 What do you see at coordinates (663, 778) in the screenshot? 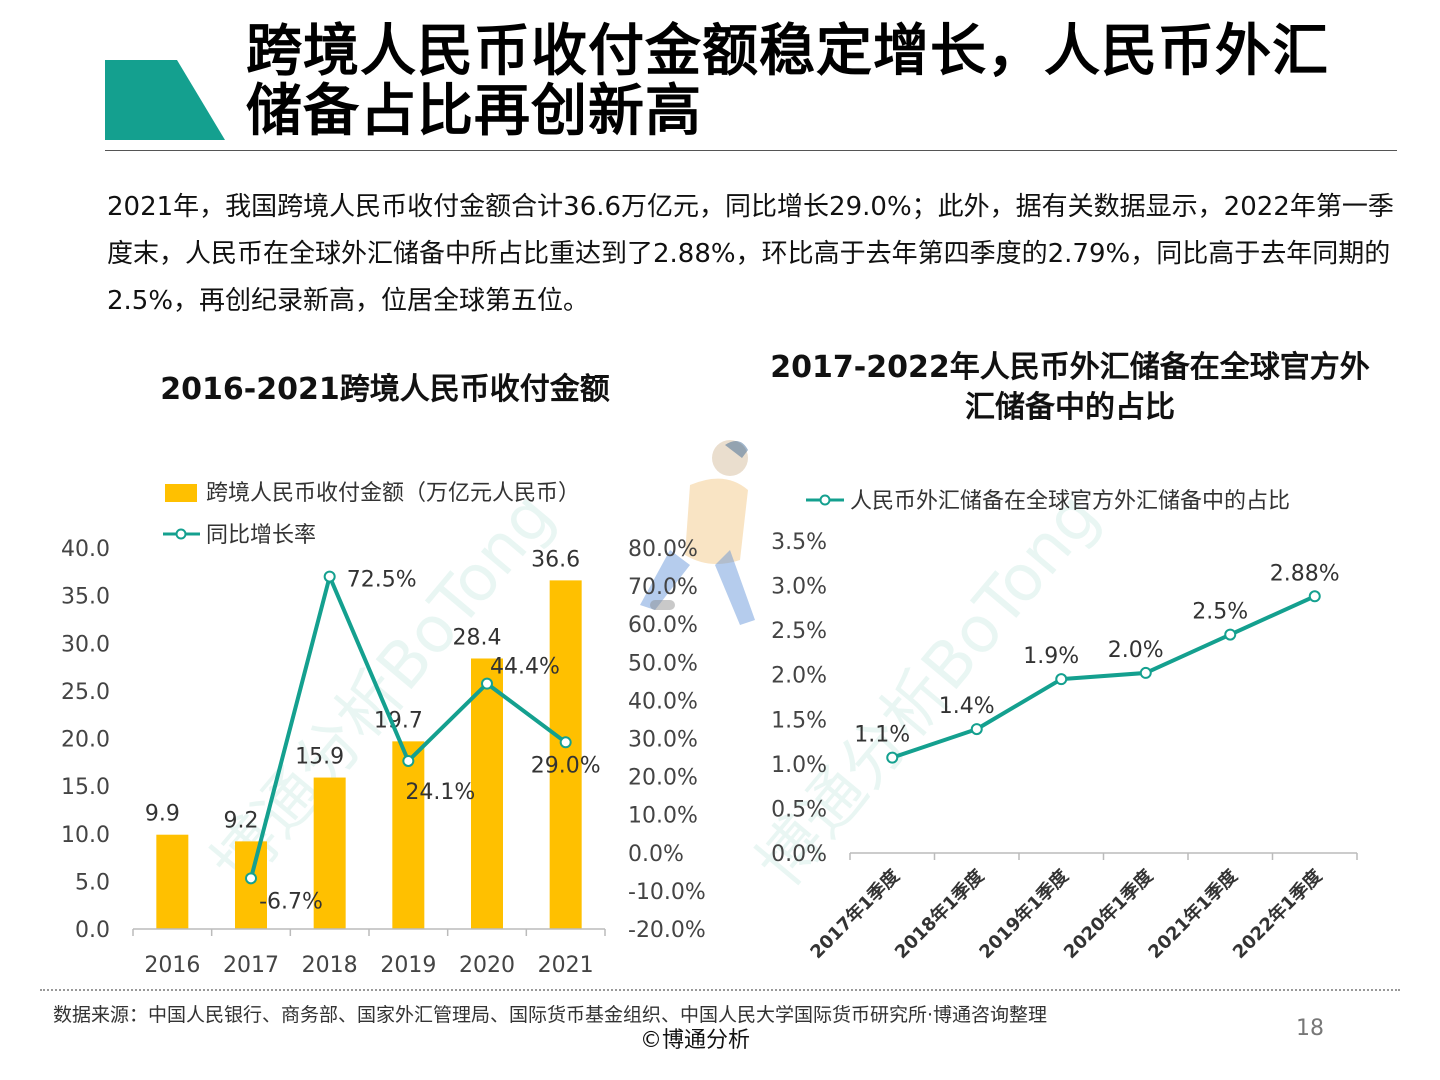
I see `y-right-tick-label: 20.0%` at bounding box center [663, 778].